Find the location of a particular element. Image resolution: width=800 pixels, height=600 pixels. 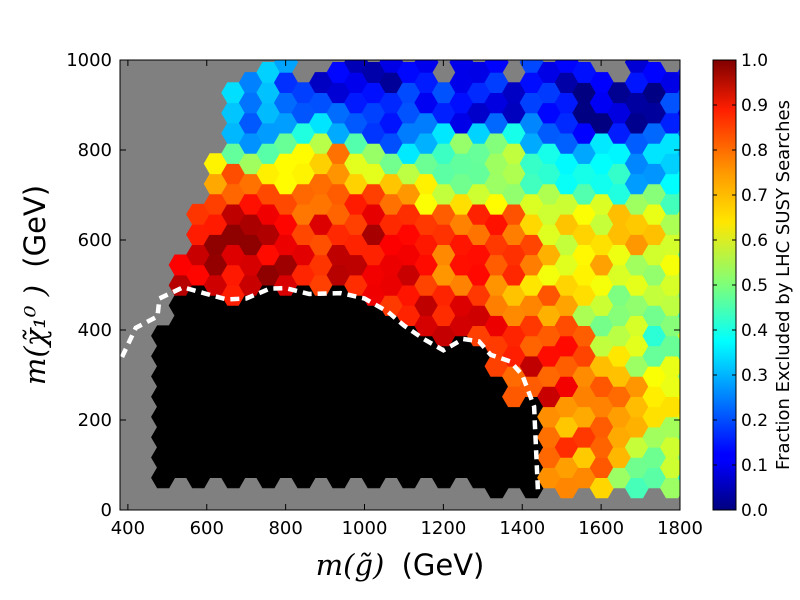

x-axis-label: m(g̃) (GeV) is located at coordinates (400, 565).